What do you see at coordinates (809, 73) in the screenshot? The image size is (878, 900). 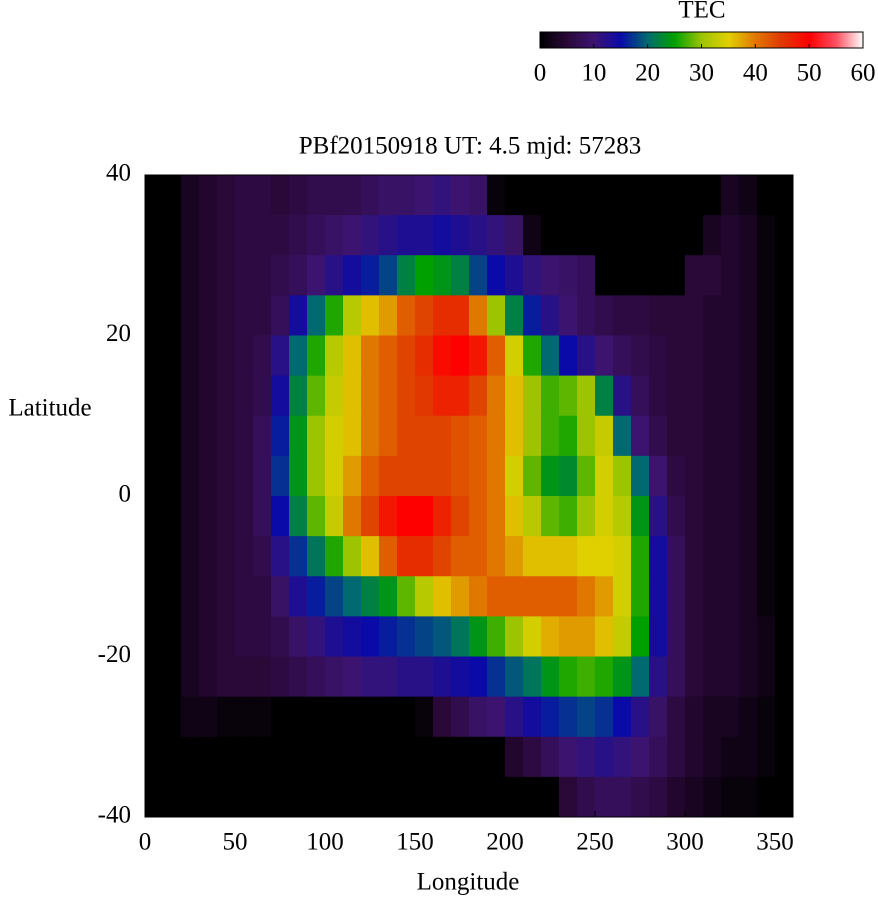 I see `colorbar-tick-label: 50` at bounding box center [809, 73].